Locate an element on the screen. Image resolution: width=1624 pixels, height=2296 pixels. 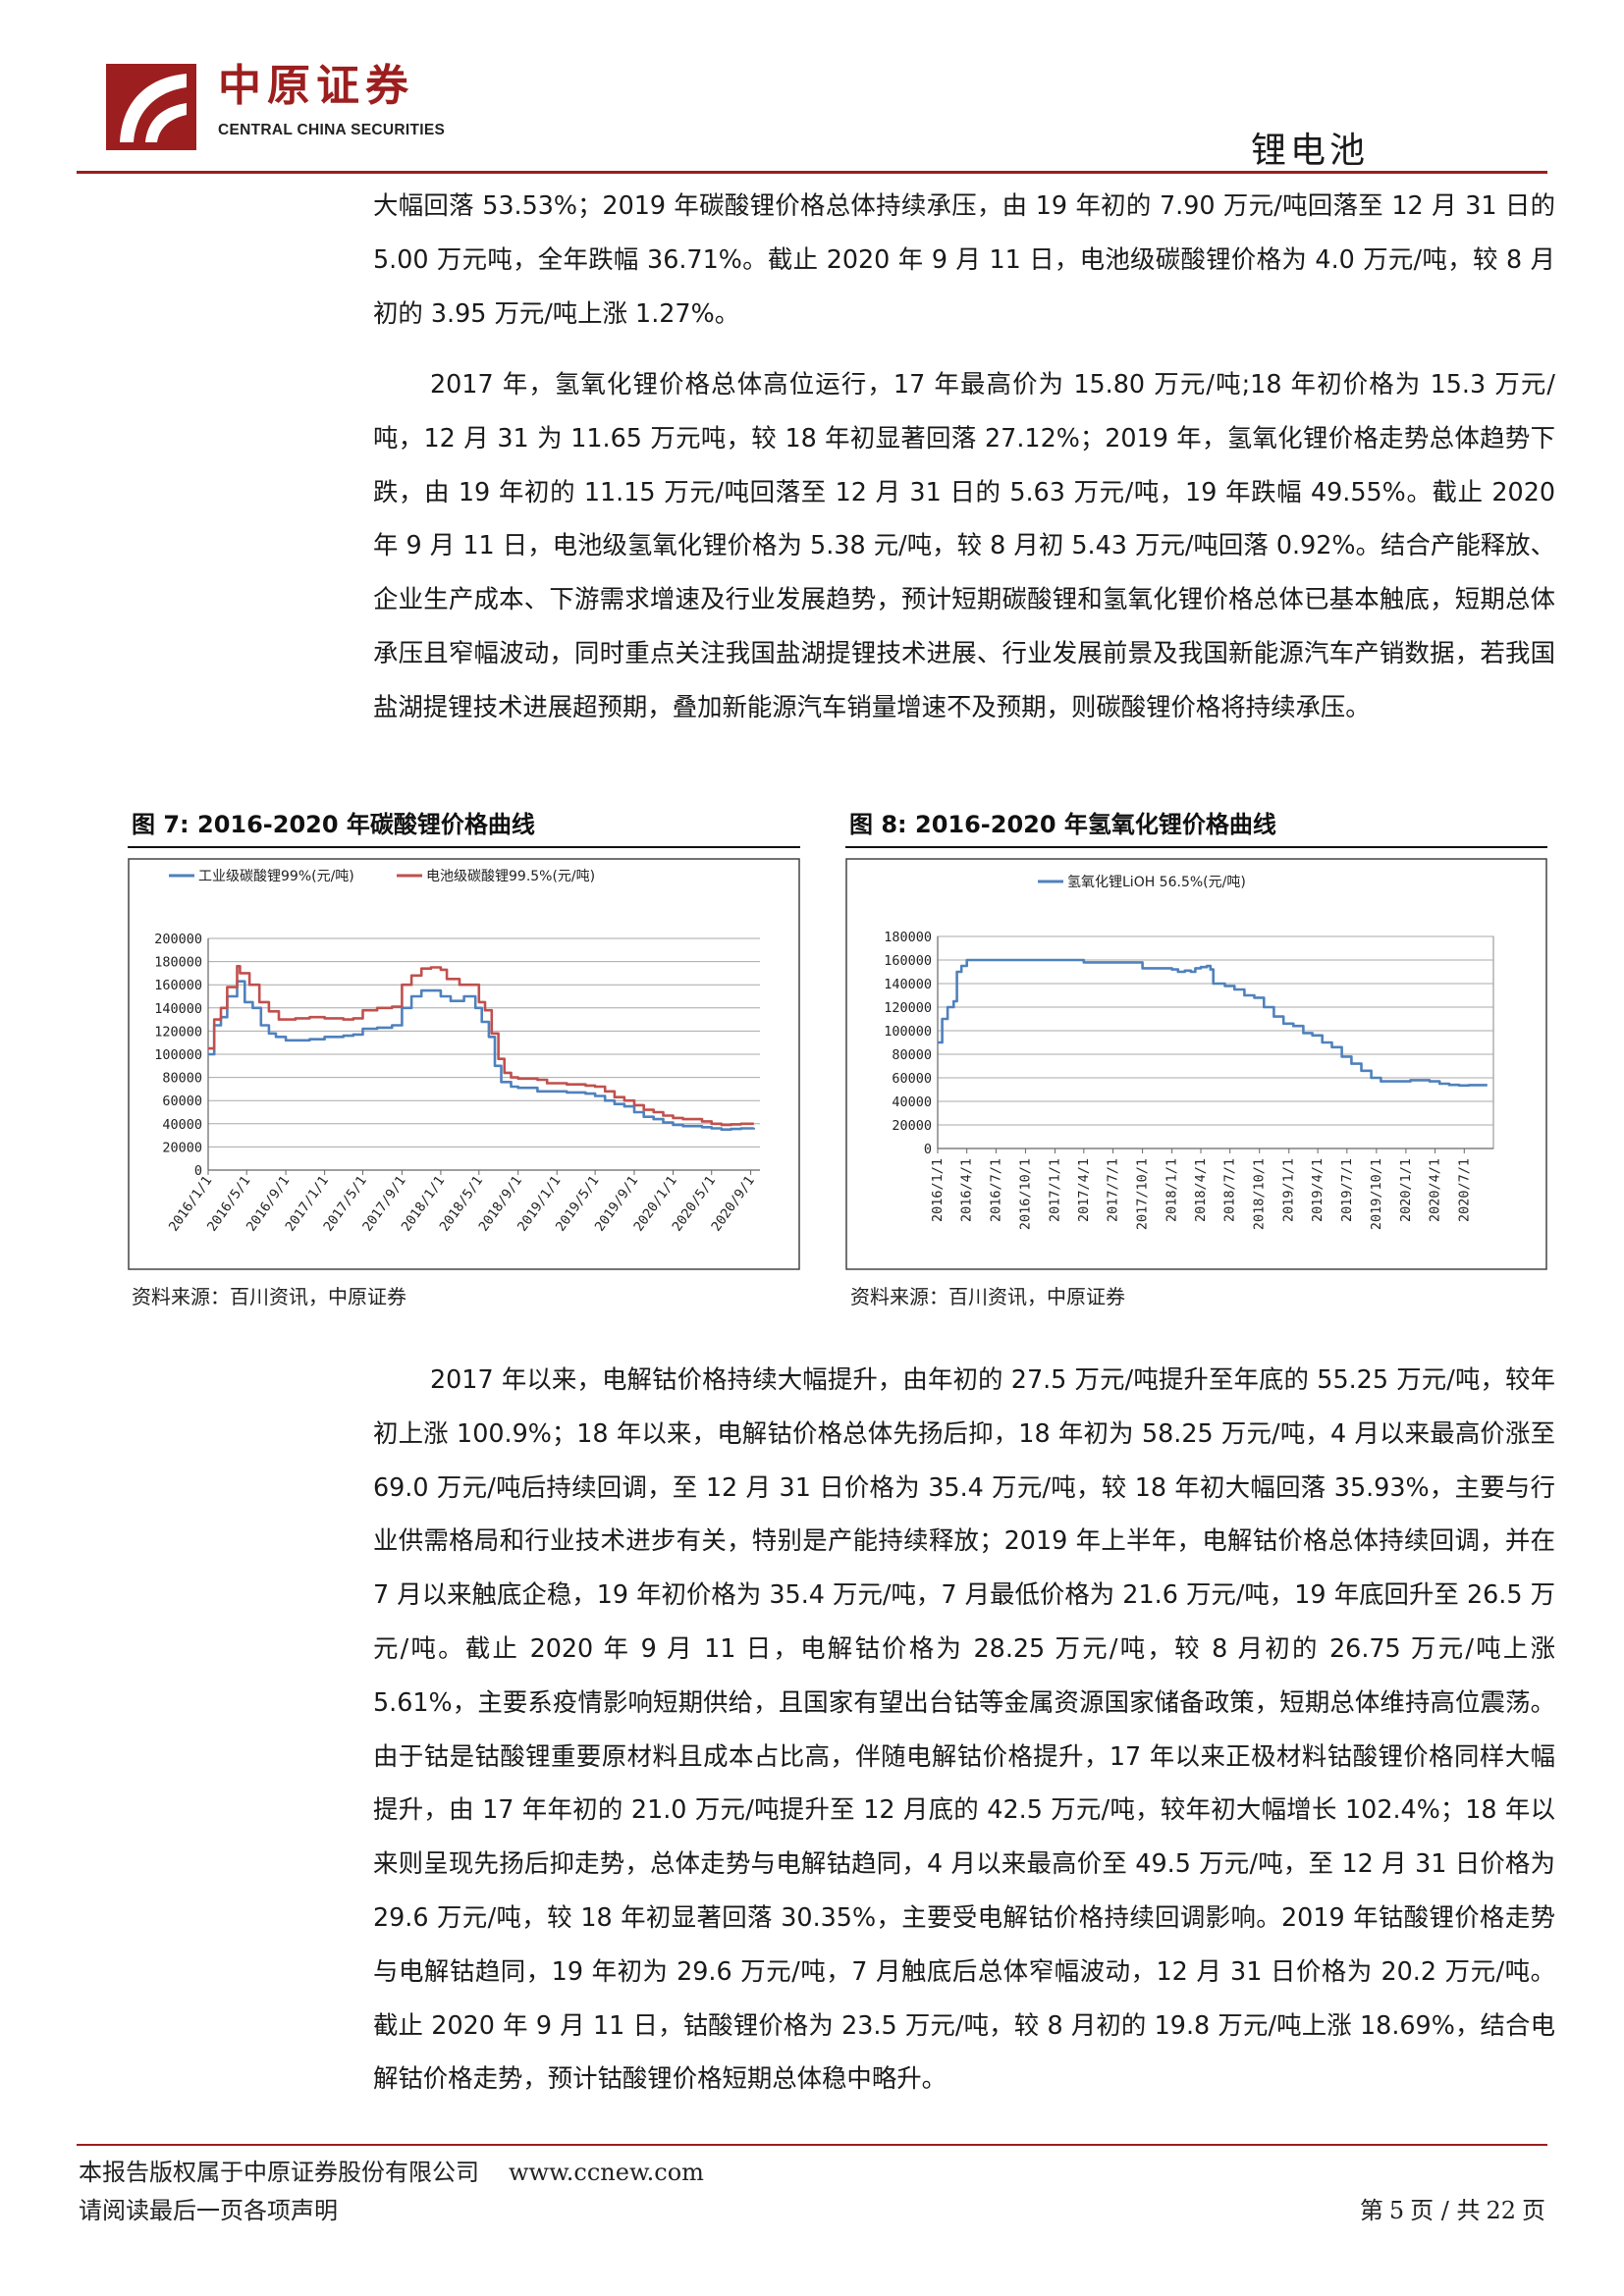
y-tick-label: 200000 is located at coordinates (178, 939).